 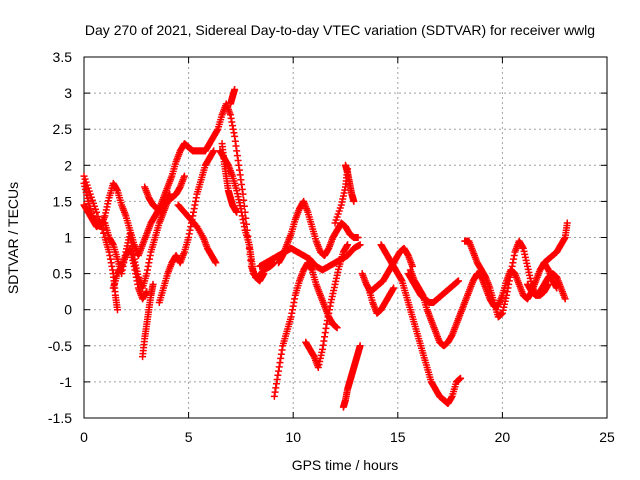 I want to click on x-axis-label: GPS time / hours, so click(x=345, y=465).